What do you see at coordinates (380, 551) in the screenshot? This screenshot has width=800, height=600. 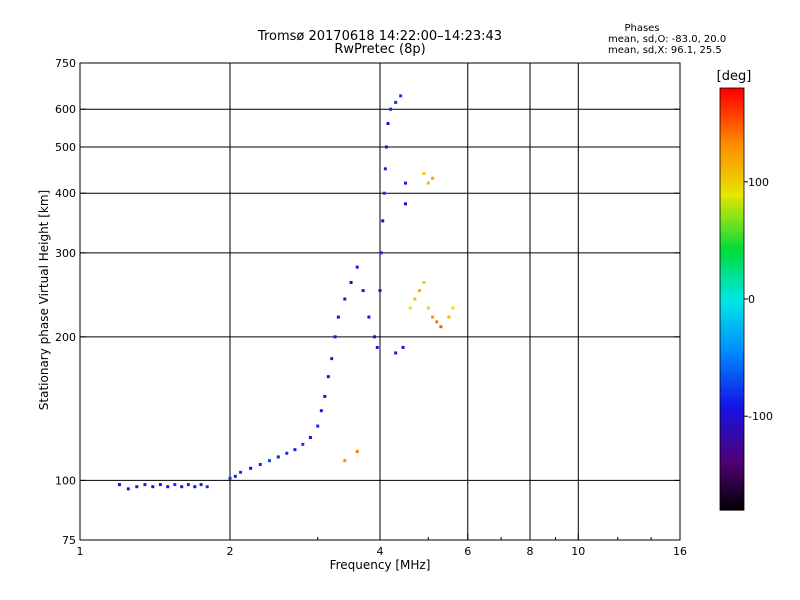 I see `x-tick-label: 4` at bounding box center [380, 551].